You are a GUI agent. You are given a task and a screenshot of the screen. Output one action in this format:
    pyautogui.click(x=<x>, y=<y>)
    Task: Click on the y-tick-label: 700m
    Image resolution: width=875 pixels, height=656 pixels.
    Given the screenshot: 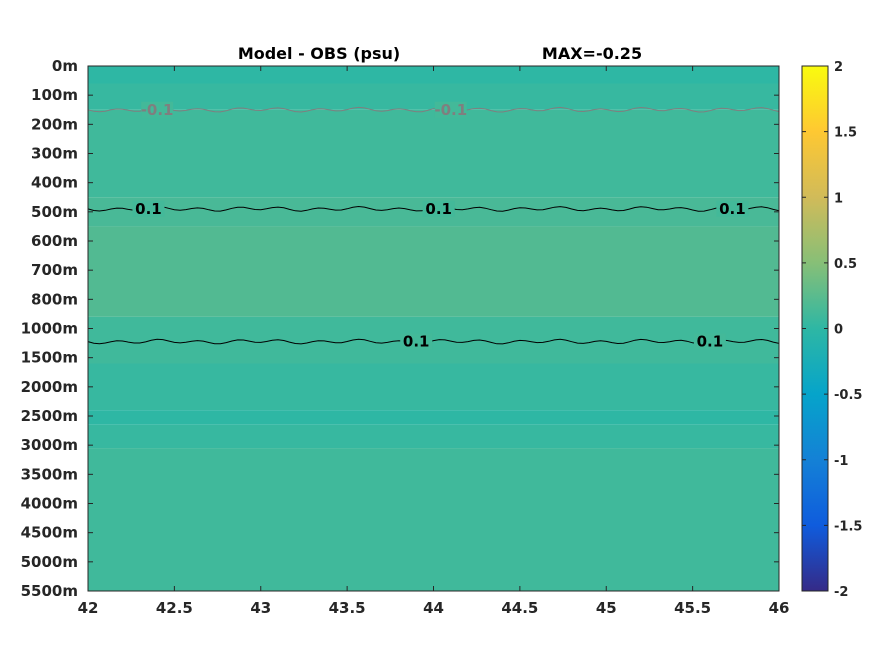 What is the action you would take?
    pyautogui.click(x=54, y=270)
    